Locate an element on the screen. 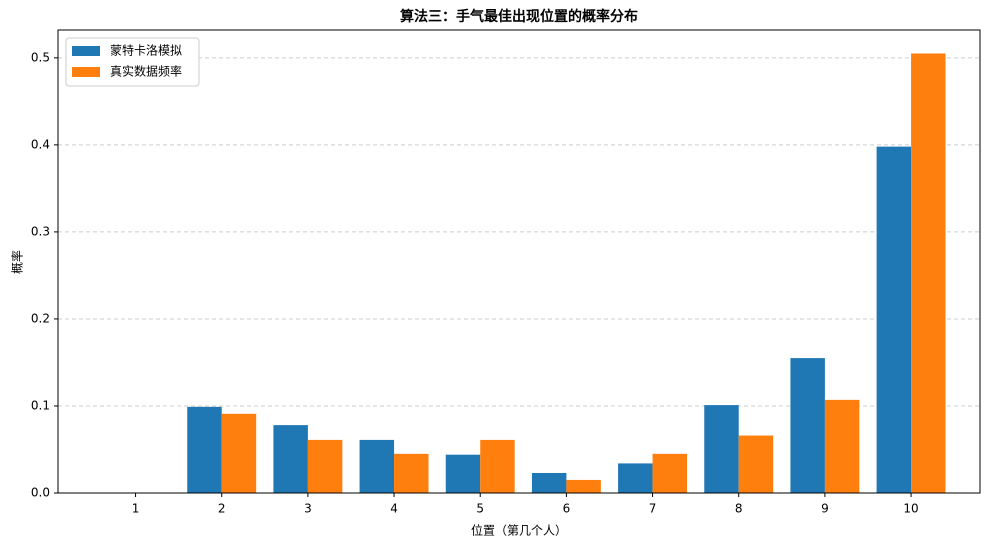  x-tick-label: 2 is located at coordinates (222, 509).